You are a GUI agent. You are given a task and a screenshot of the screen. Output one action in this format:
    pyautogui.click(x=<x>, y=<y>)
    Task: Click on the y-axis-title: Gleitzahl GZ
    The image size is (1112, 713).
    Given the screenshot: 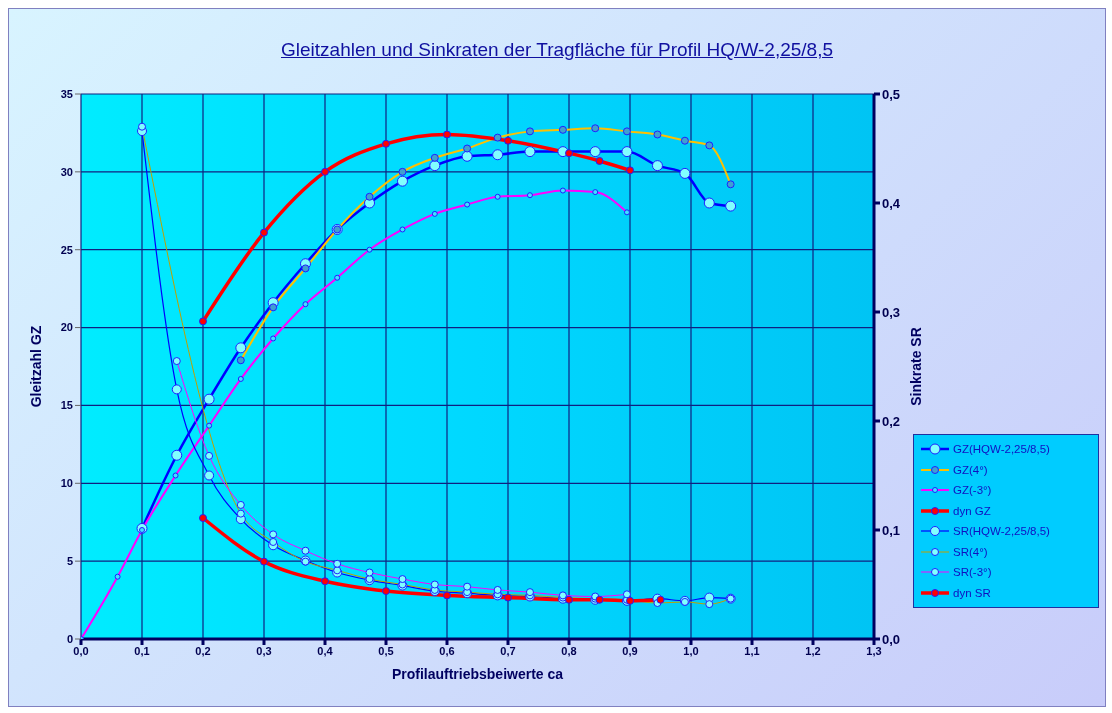 What is the action you would take?
    pyautogui.click(x=35, y=366)
    